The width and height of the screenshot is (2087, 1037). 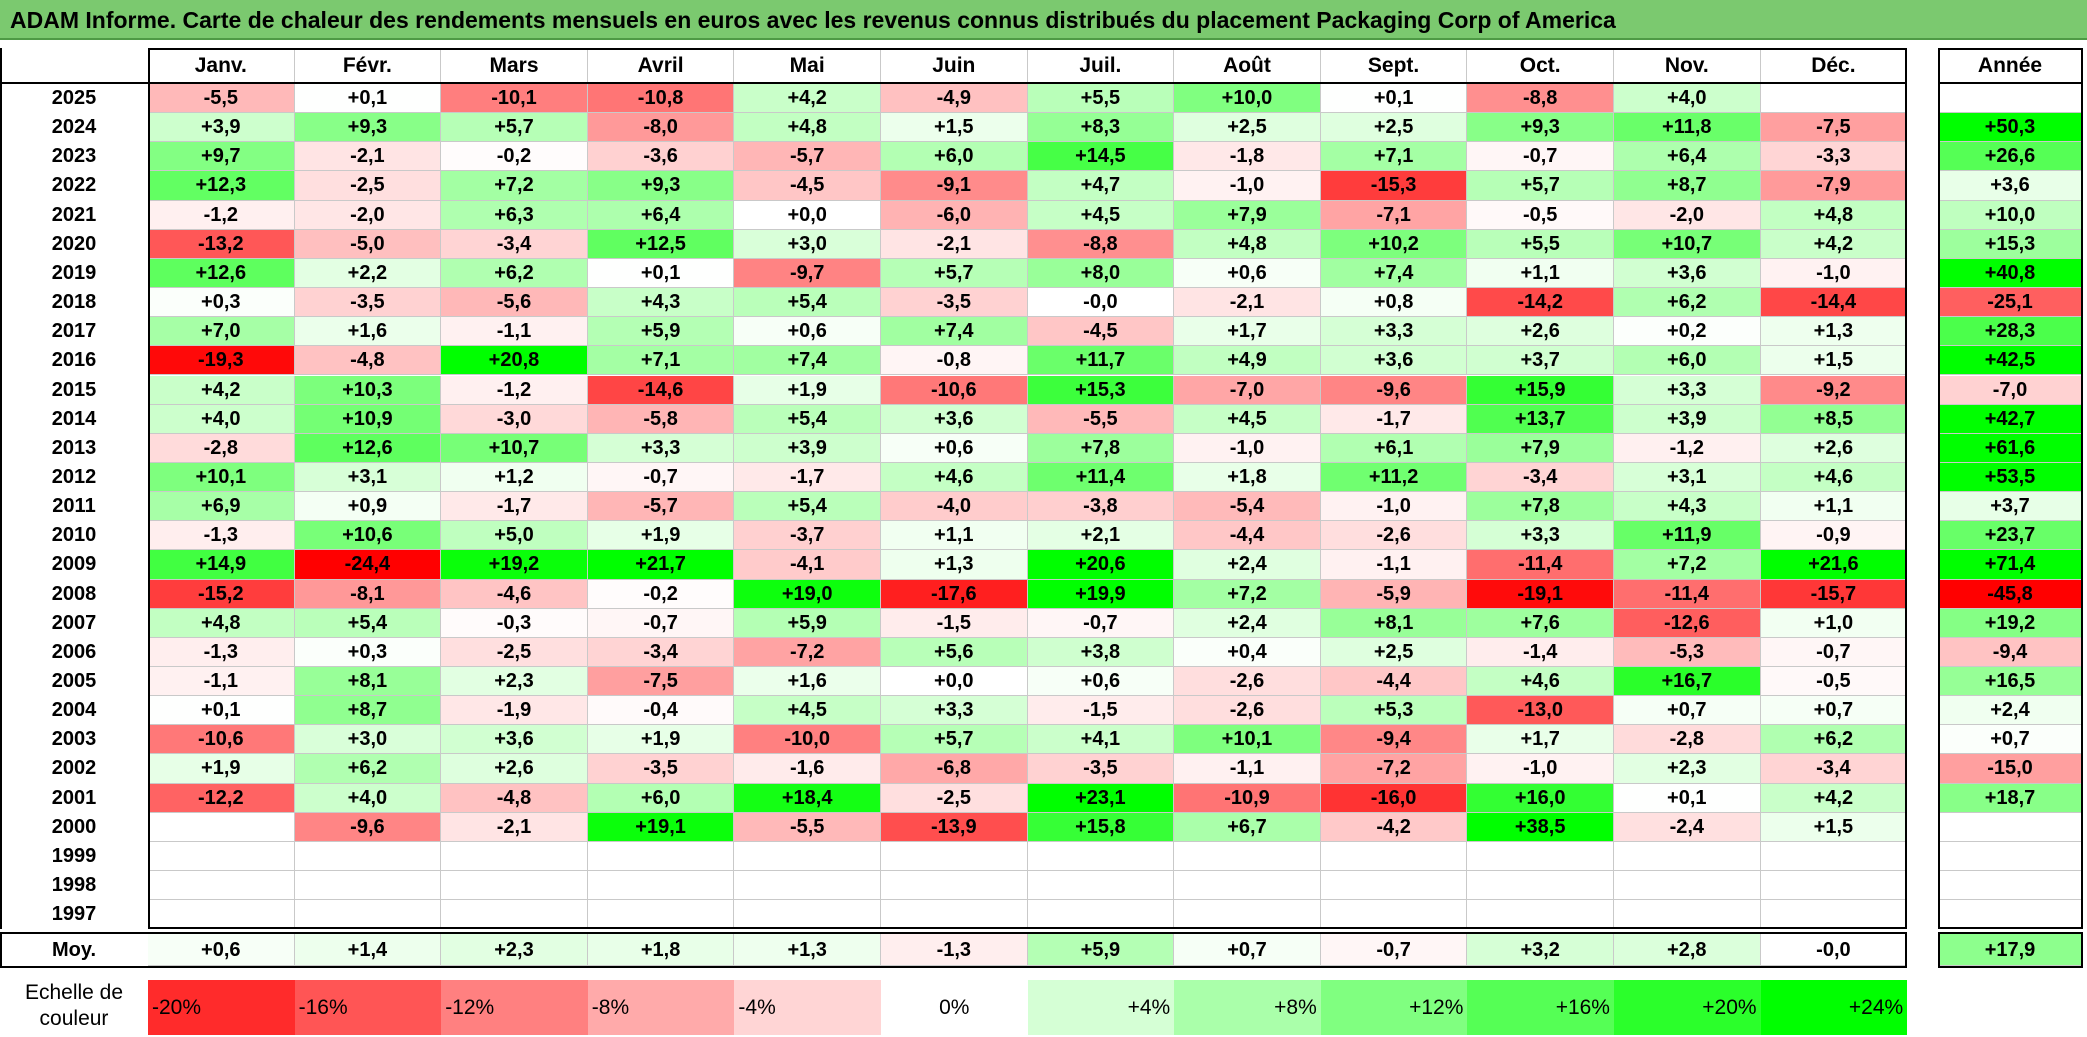 What do you see at coordinates (1394, 65) in the screenshot?
I see `month-header: Sept.` at bounding box center [1394, 65].